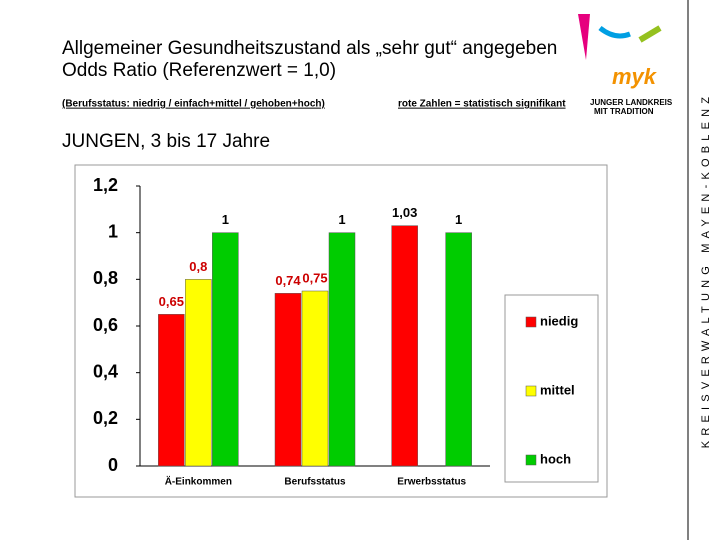  What do you see at coordinates (105, 371) in the screenshot?
I see `y-tick-label: 0,4` at bounding box center [105, 371].